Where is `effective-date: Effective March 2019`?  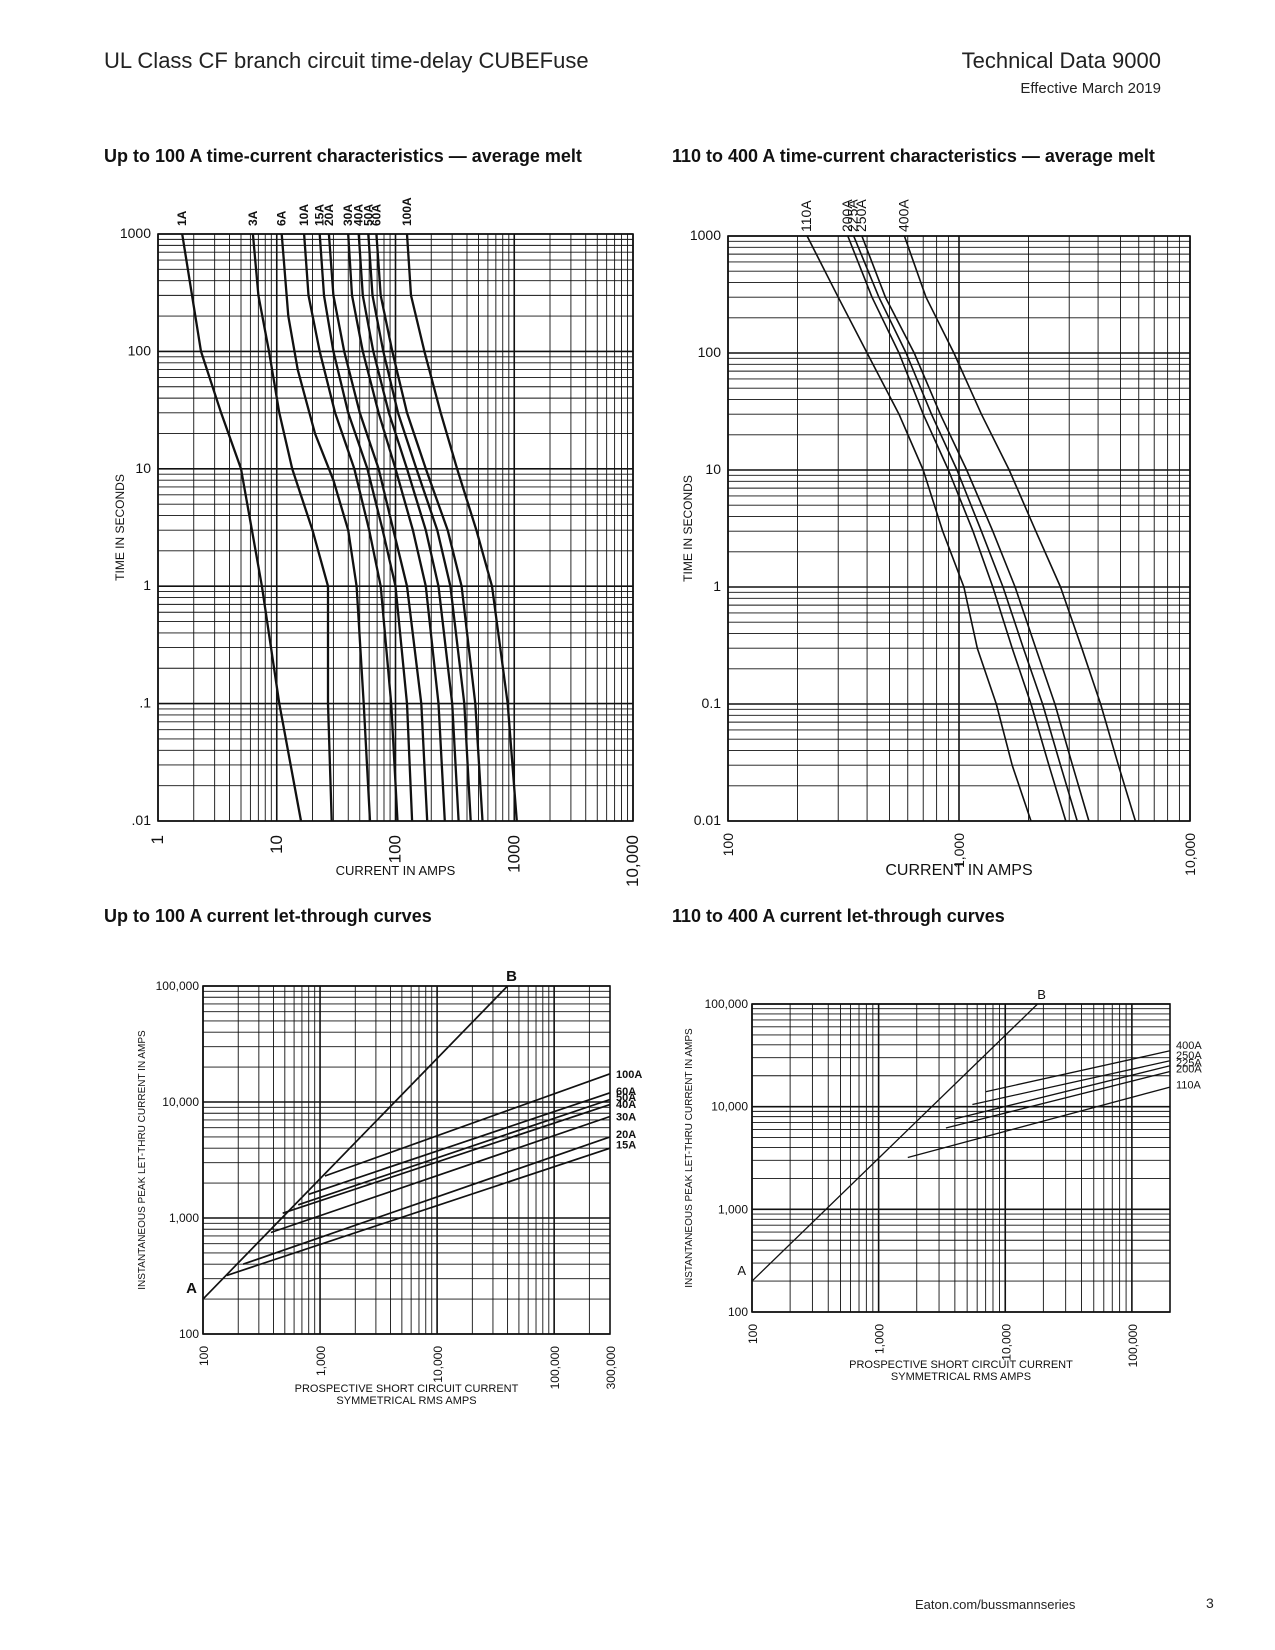 effective-date: Effective March 2019 is located at coordinates (1090, 88).